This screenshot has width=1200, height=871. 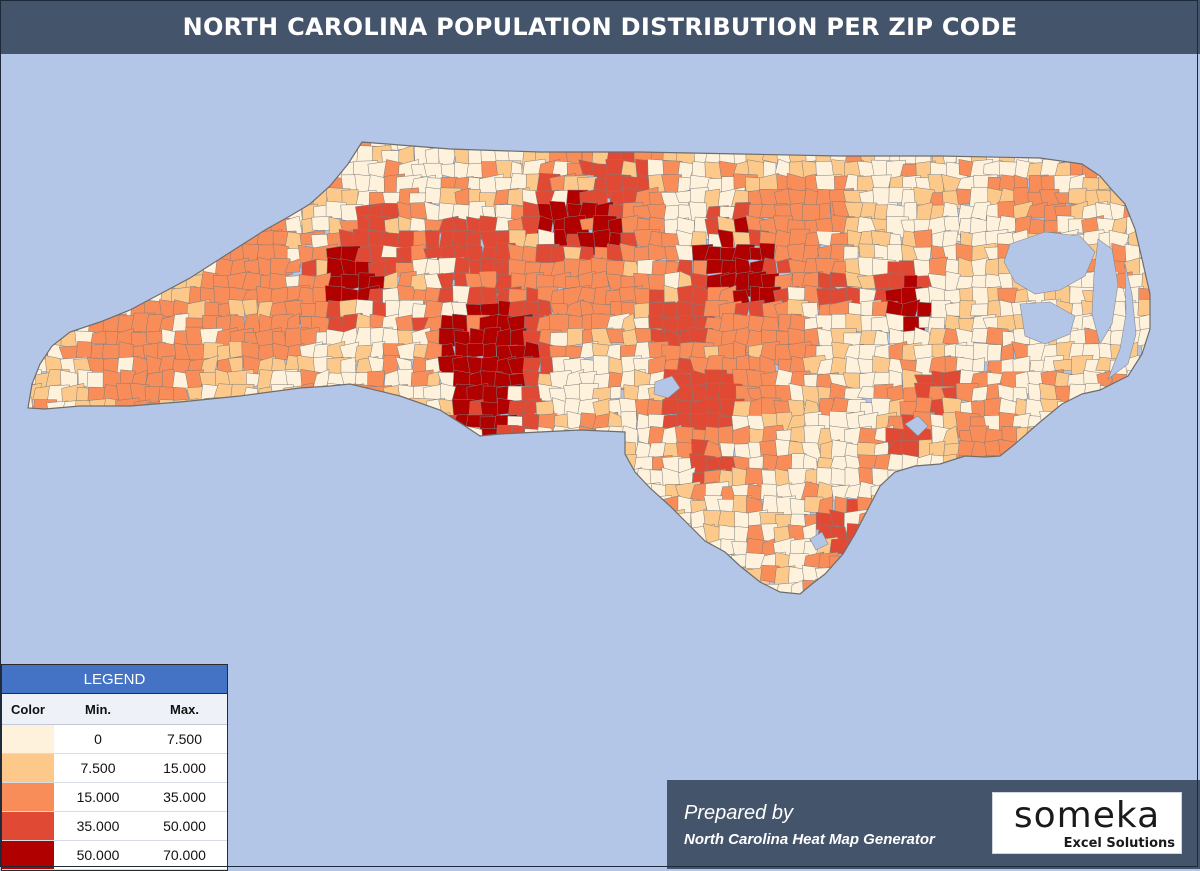 What do you see at coordinates (98, 797) in the screenshot?
I see `legend-min: 15.000` at bounding box center [98, 797].